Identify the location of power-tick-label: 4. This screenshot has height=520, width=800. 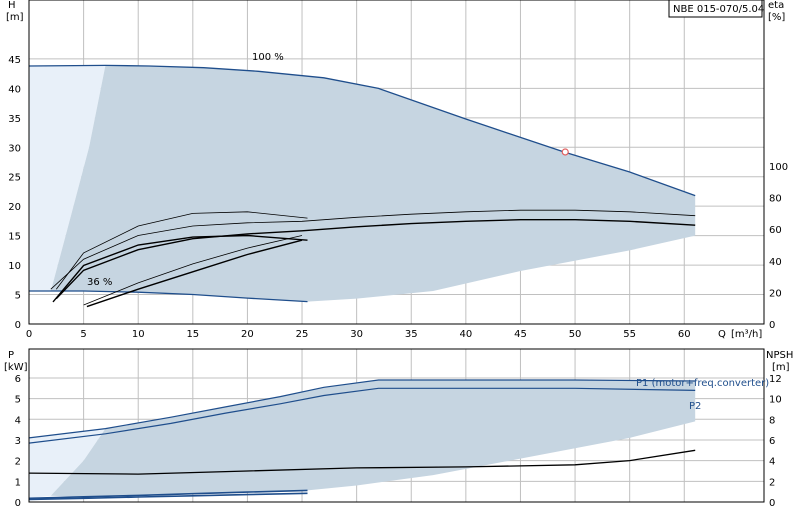
(18, 420).